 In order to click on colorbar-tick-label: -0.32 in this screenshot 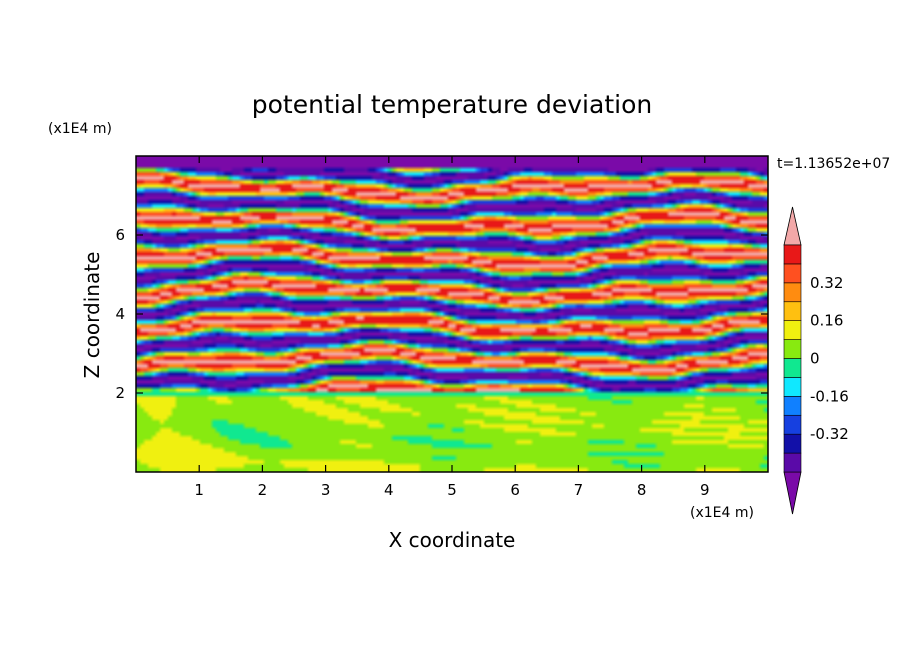, I will do `click(829, 434)`.